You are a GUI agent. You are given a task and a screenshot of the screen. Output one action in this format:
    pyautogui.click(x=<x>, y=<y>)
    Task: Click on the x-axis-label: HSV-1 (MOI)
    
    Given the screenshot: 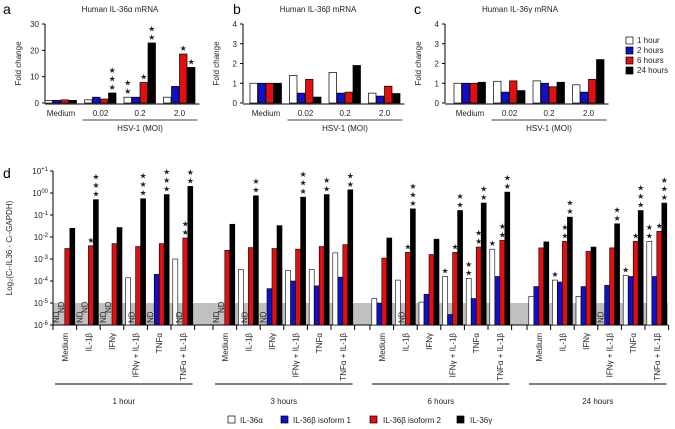 What is the action you would take?
    pyautogui.click(x=140, y=128)
    